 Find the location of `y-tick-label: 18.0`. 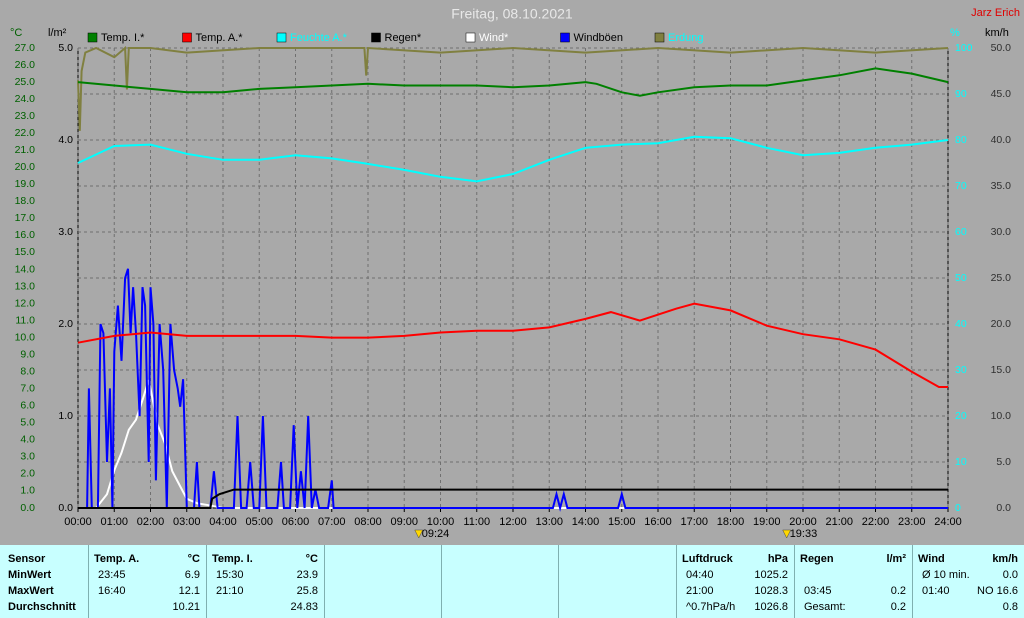

y-tick-label: 18.0 is located at coordinates (25, 201).